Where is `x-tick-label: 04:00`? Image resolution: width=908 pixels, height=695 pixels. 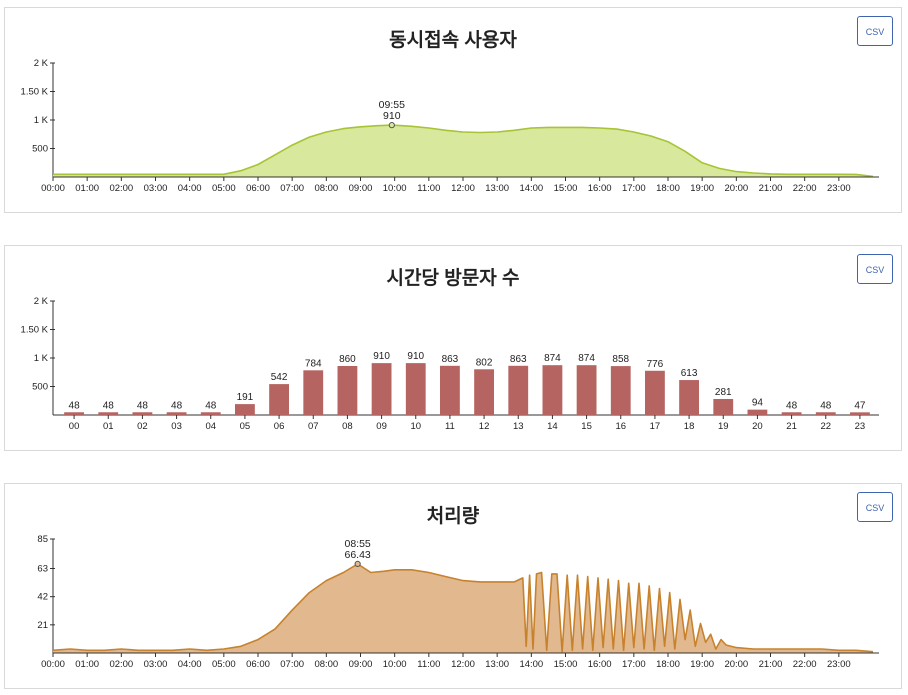
x-tick-label: 04:00 is located at coordinates (190, 188).